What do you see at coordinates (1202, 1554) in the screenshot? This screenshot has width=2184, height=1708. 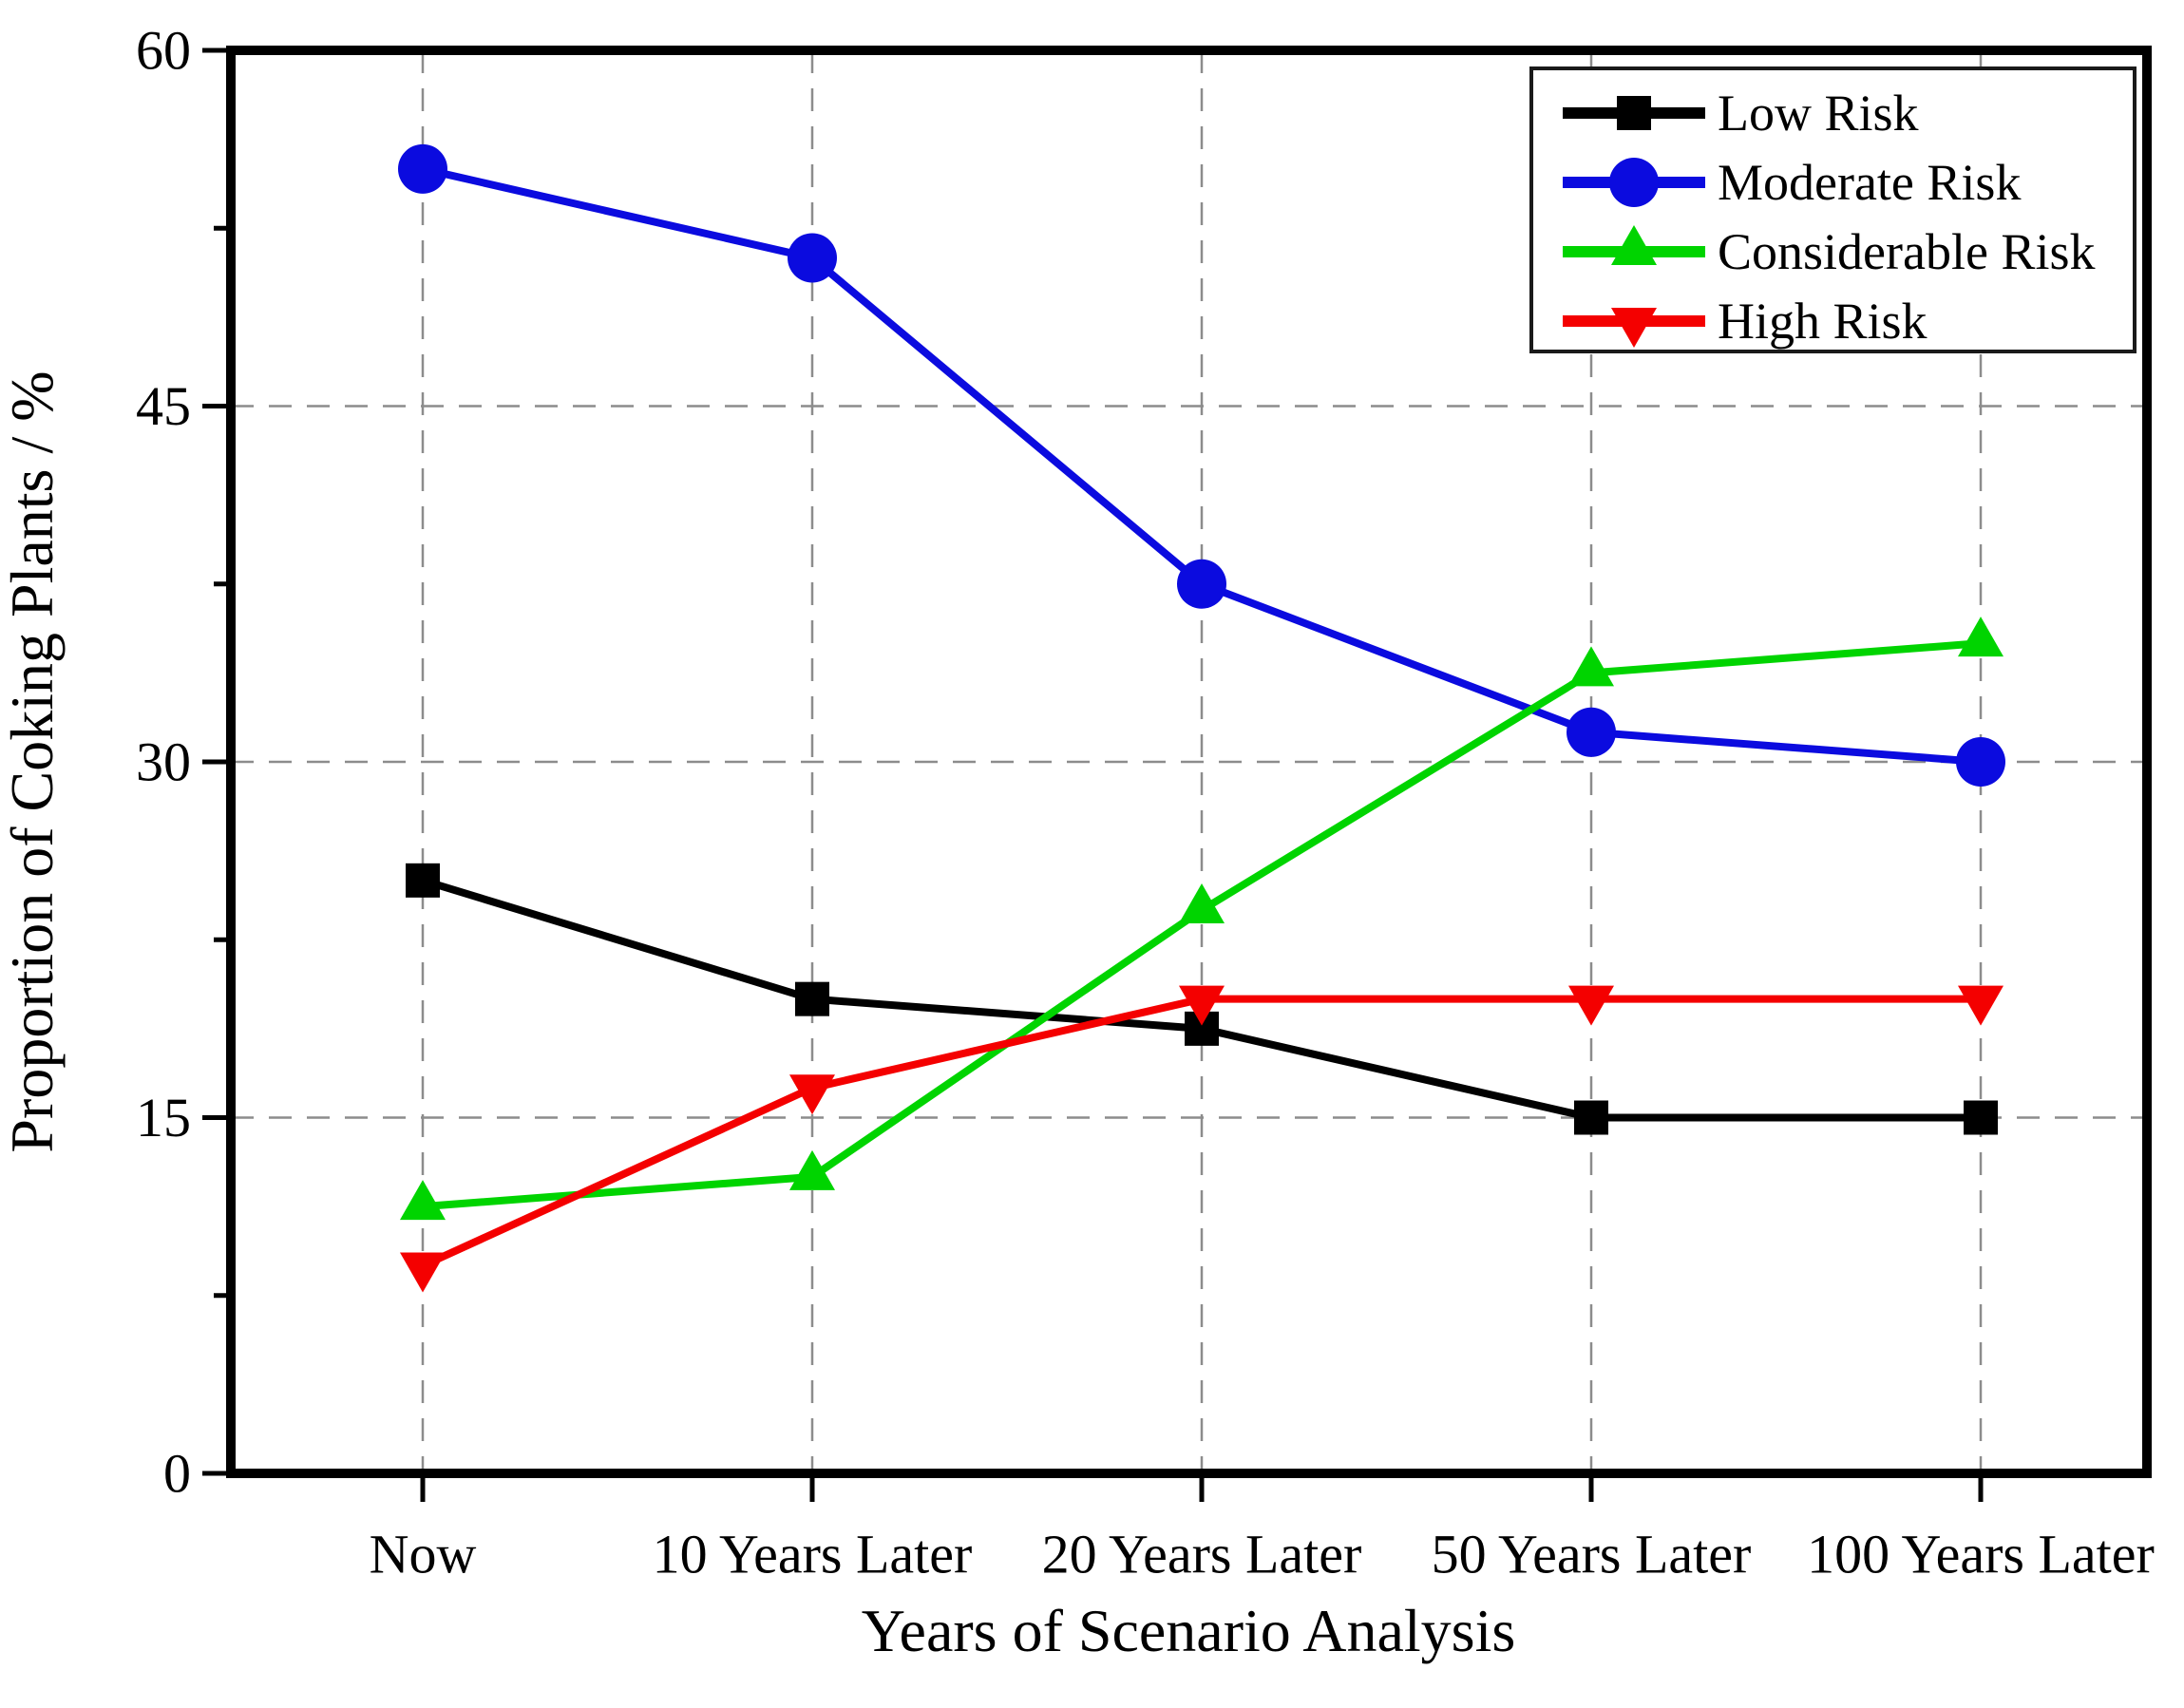 I see `x-tick-label-20-years-later: 20 Years Later` at bounding box center [1202, 1554].